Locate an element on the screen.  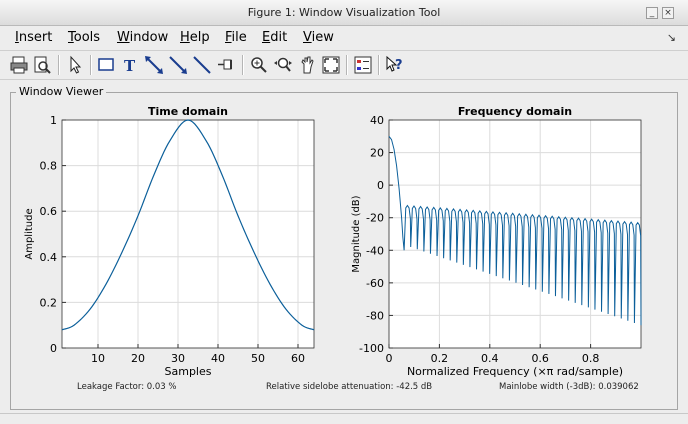
x-tick-label: 30 is located at coordinates (178, 358).